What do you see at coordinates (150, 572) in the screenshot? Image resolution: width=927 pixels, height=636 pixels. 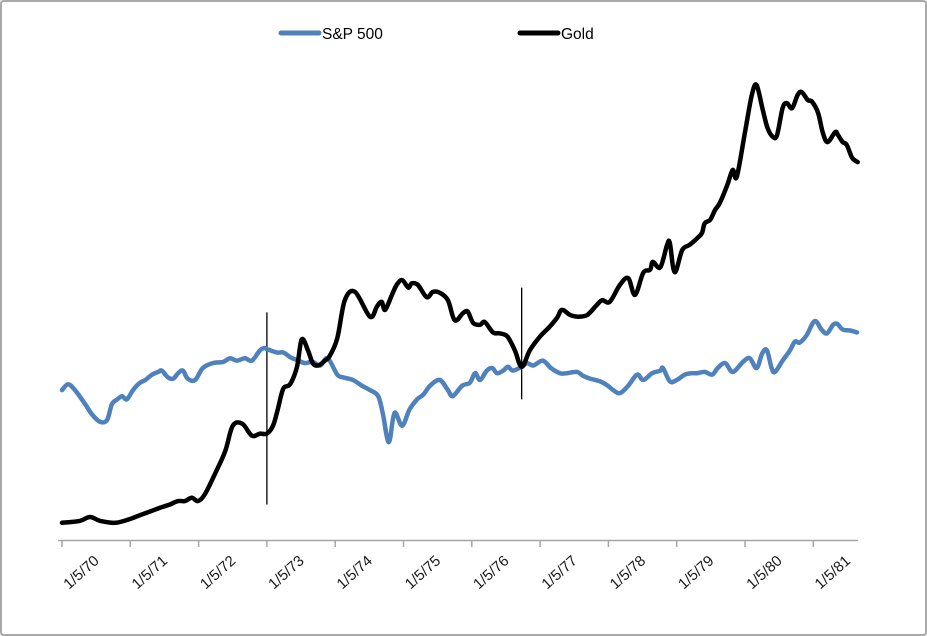 I see `x-axis-label: 1/5/71` at bounding box center [150, 572].